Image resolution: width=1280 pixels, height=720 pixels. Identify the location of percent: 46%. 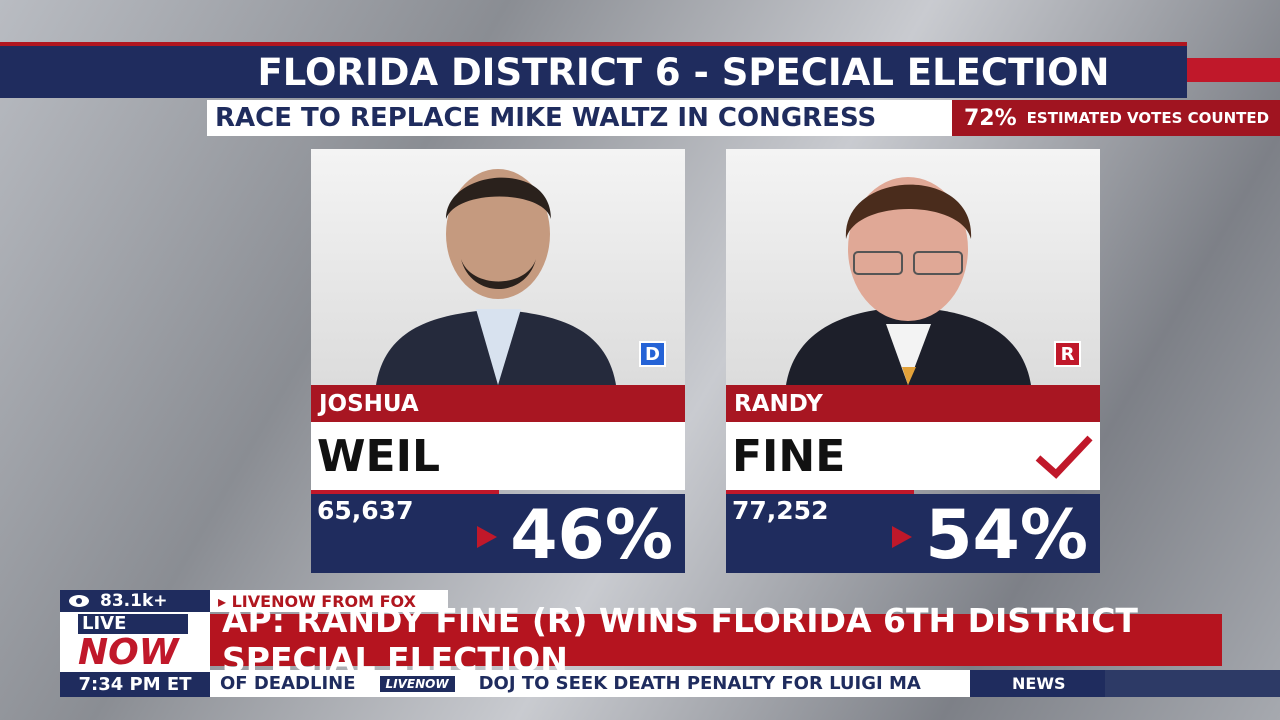
(591, 535).